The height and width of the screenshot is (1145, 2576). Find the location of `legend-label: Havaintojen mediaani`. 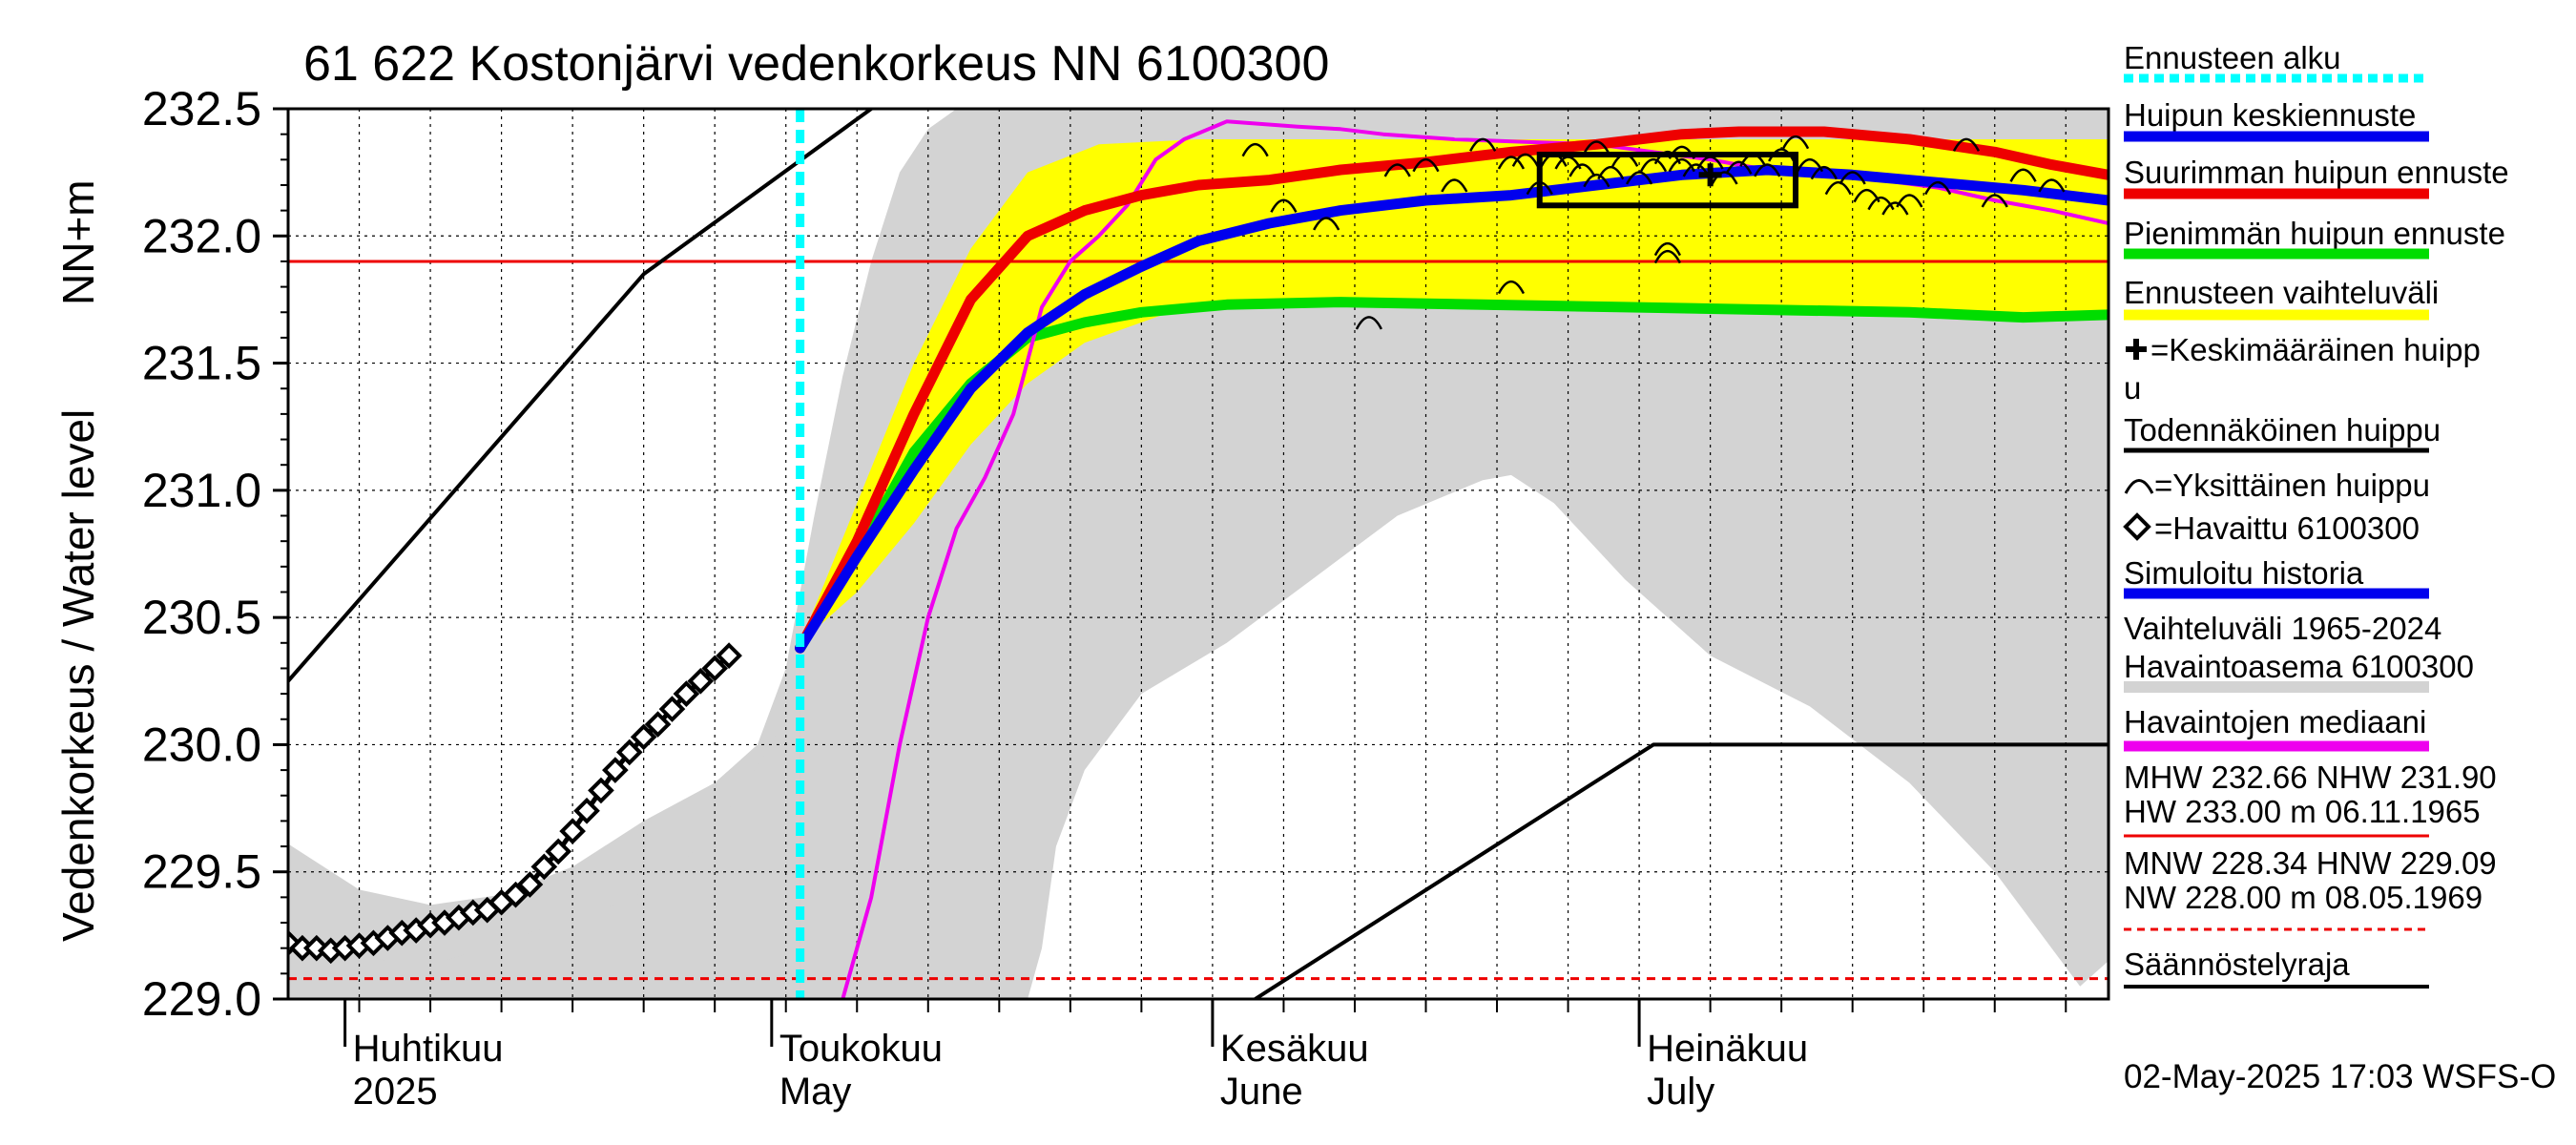

legend-label: Havaintojen mediaani is located at coordinates (2275, 721).